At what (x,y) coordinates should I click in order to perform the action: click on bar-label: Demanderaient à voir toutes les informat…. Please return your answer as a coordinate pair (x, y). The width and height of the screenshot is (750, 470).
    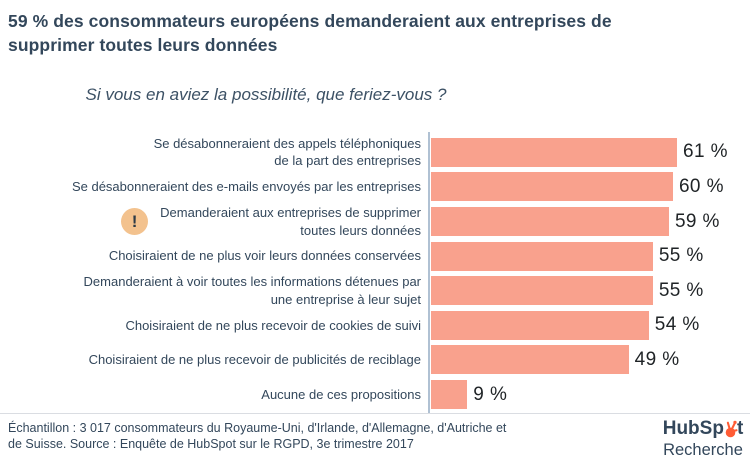
    Looking at the image, I should click on (210, 290).